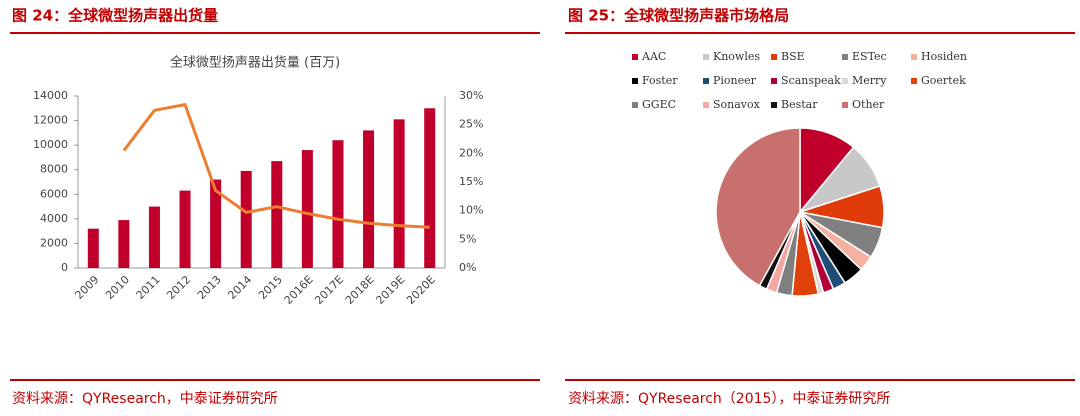  I want to click on x-tick-label: 2011, so click(148, 287).